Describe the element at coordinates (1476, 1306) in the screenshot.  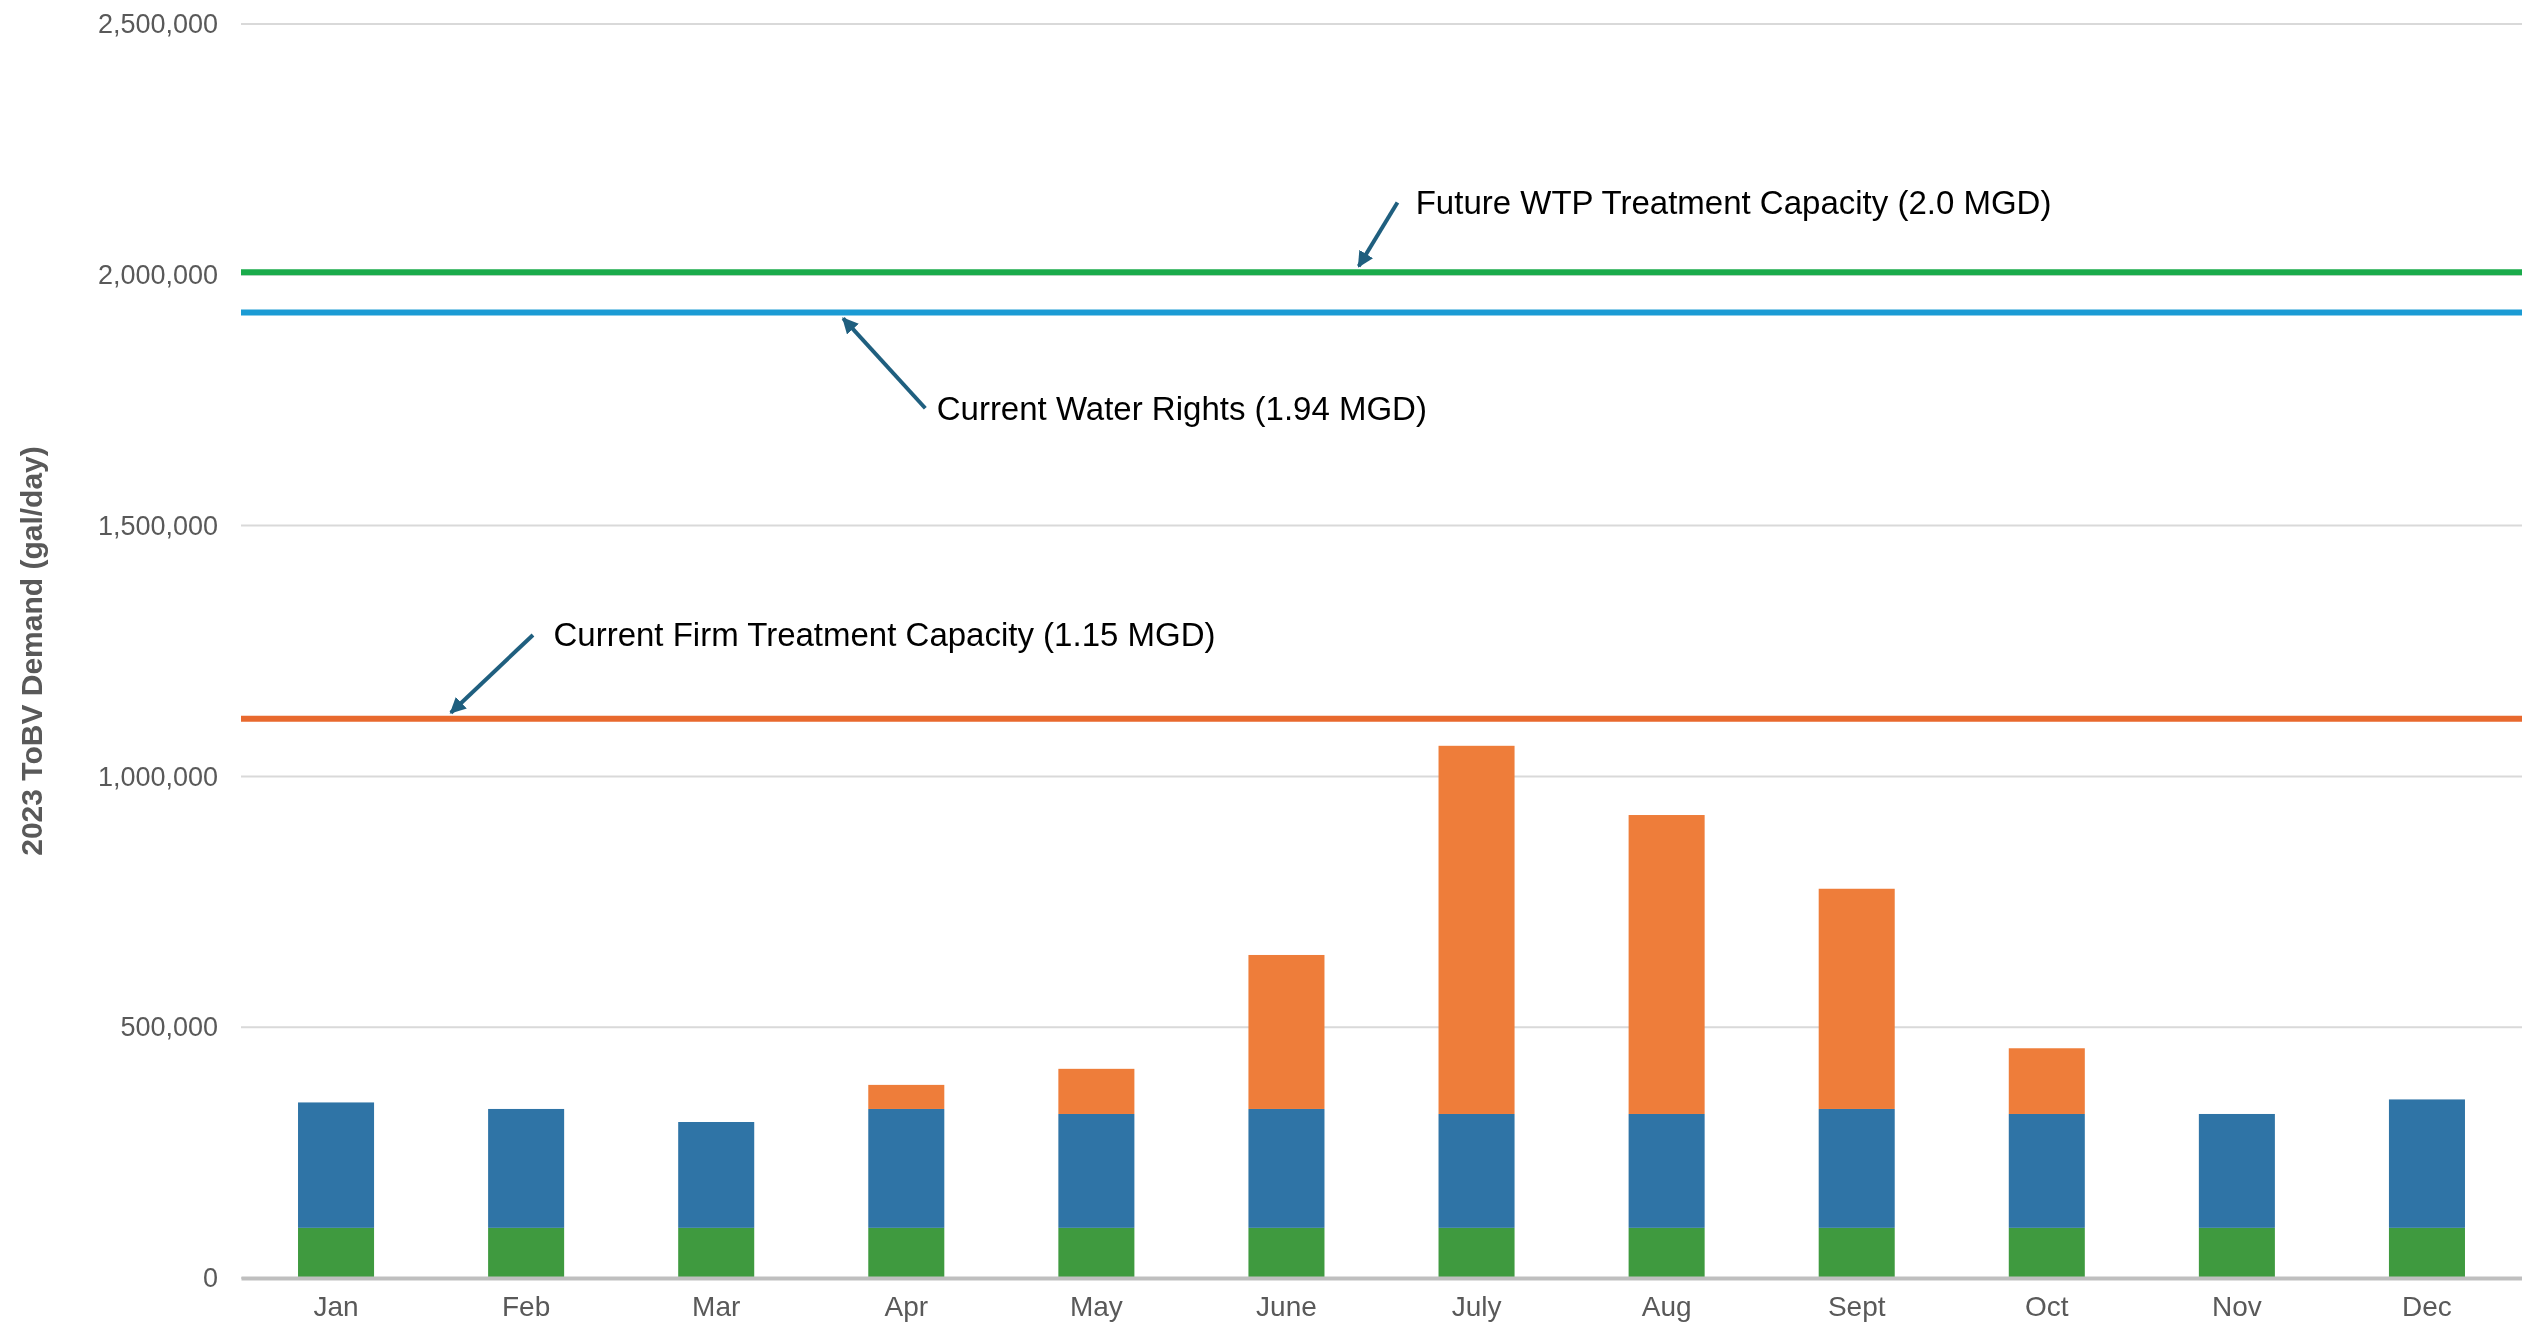
I see `x-tick-label: July` at that location.